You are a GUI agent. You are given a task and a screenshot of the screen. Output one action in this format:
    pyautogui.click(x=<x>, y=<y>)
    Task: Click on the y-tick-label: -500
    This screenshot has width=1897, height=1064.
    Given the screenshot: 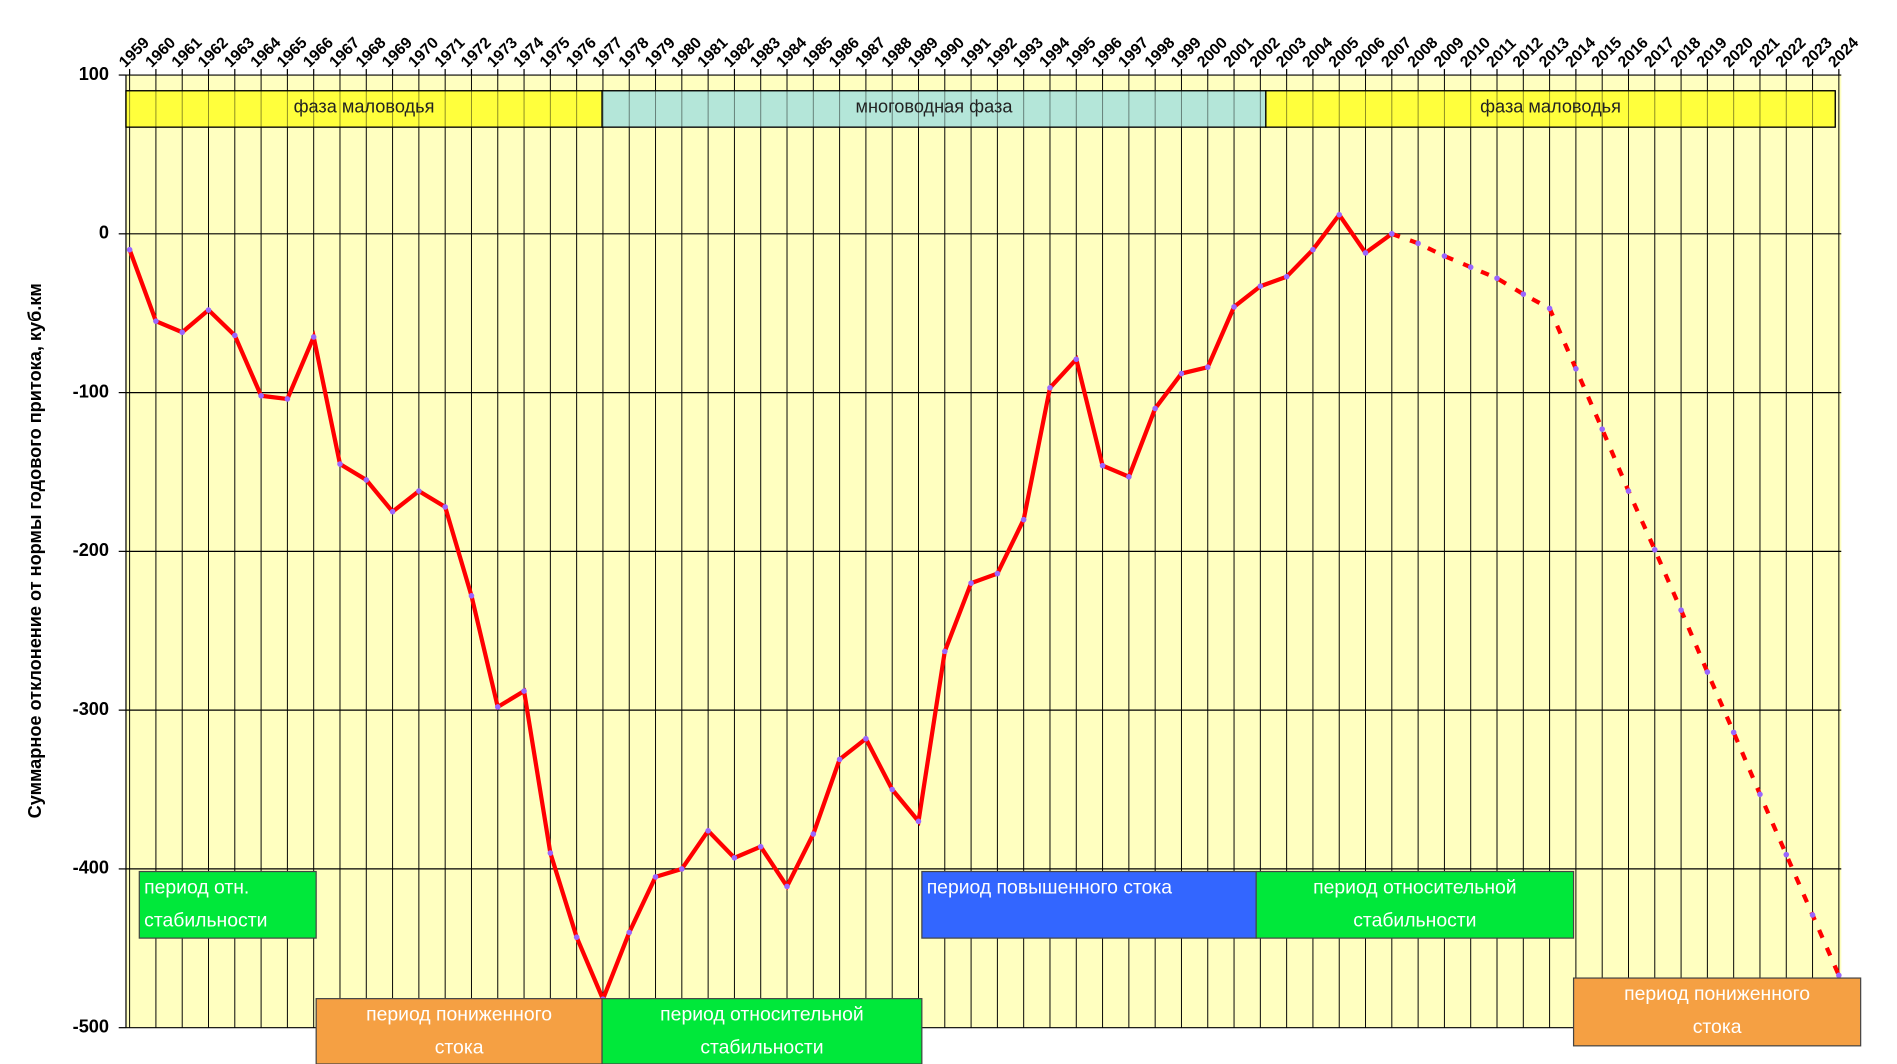 What is the action you would take?
    pyautogui.click(x=91, y=1026)
    